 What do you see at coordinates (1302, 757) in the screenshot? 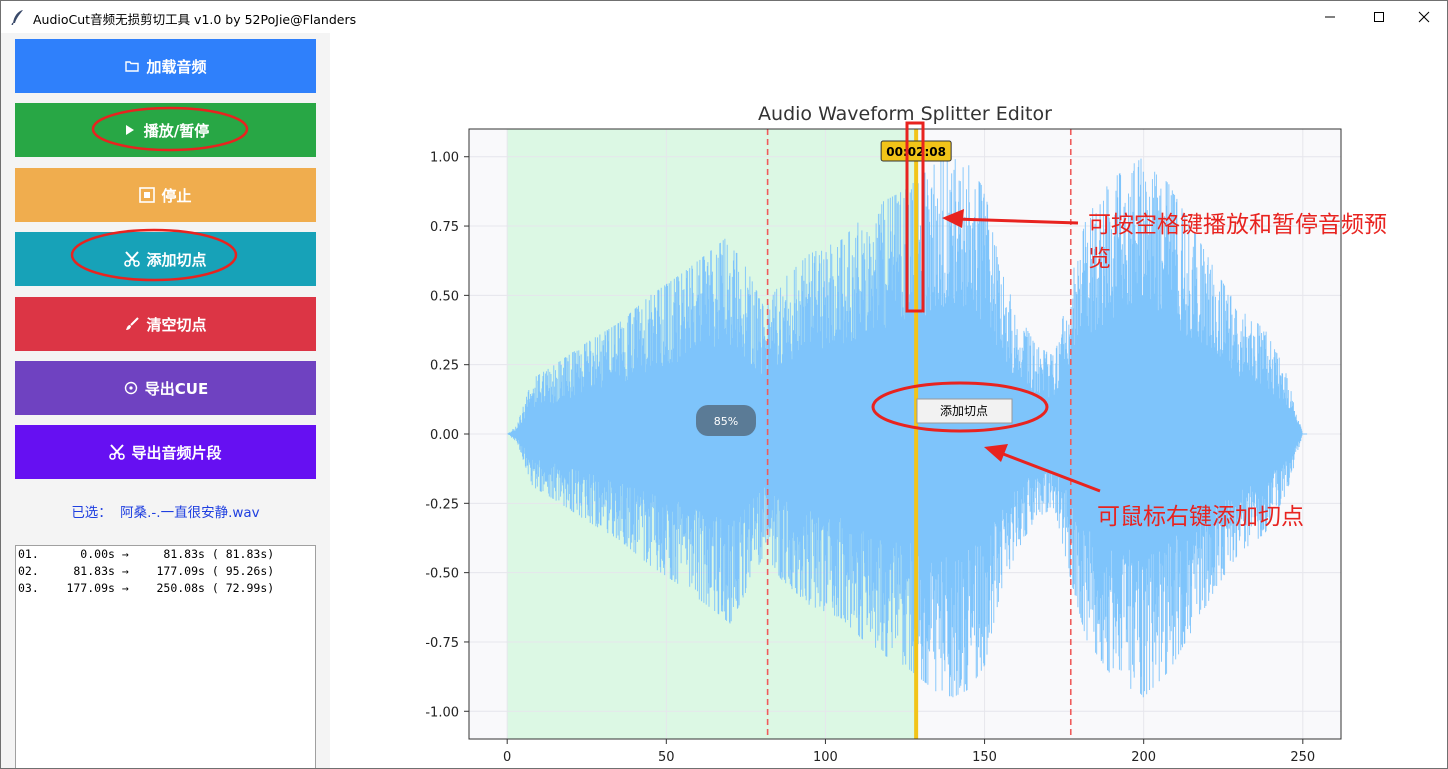
I see `x-tick-label: 250` at bounding box center [1302, 757].